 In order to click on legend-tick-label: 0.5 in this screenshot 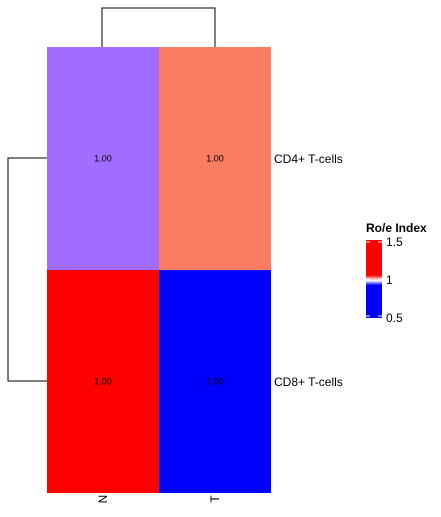, I will do `click(394, 318)`.